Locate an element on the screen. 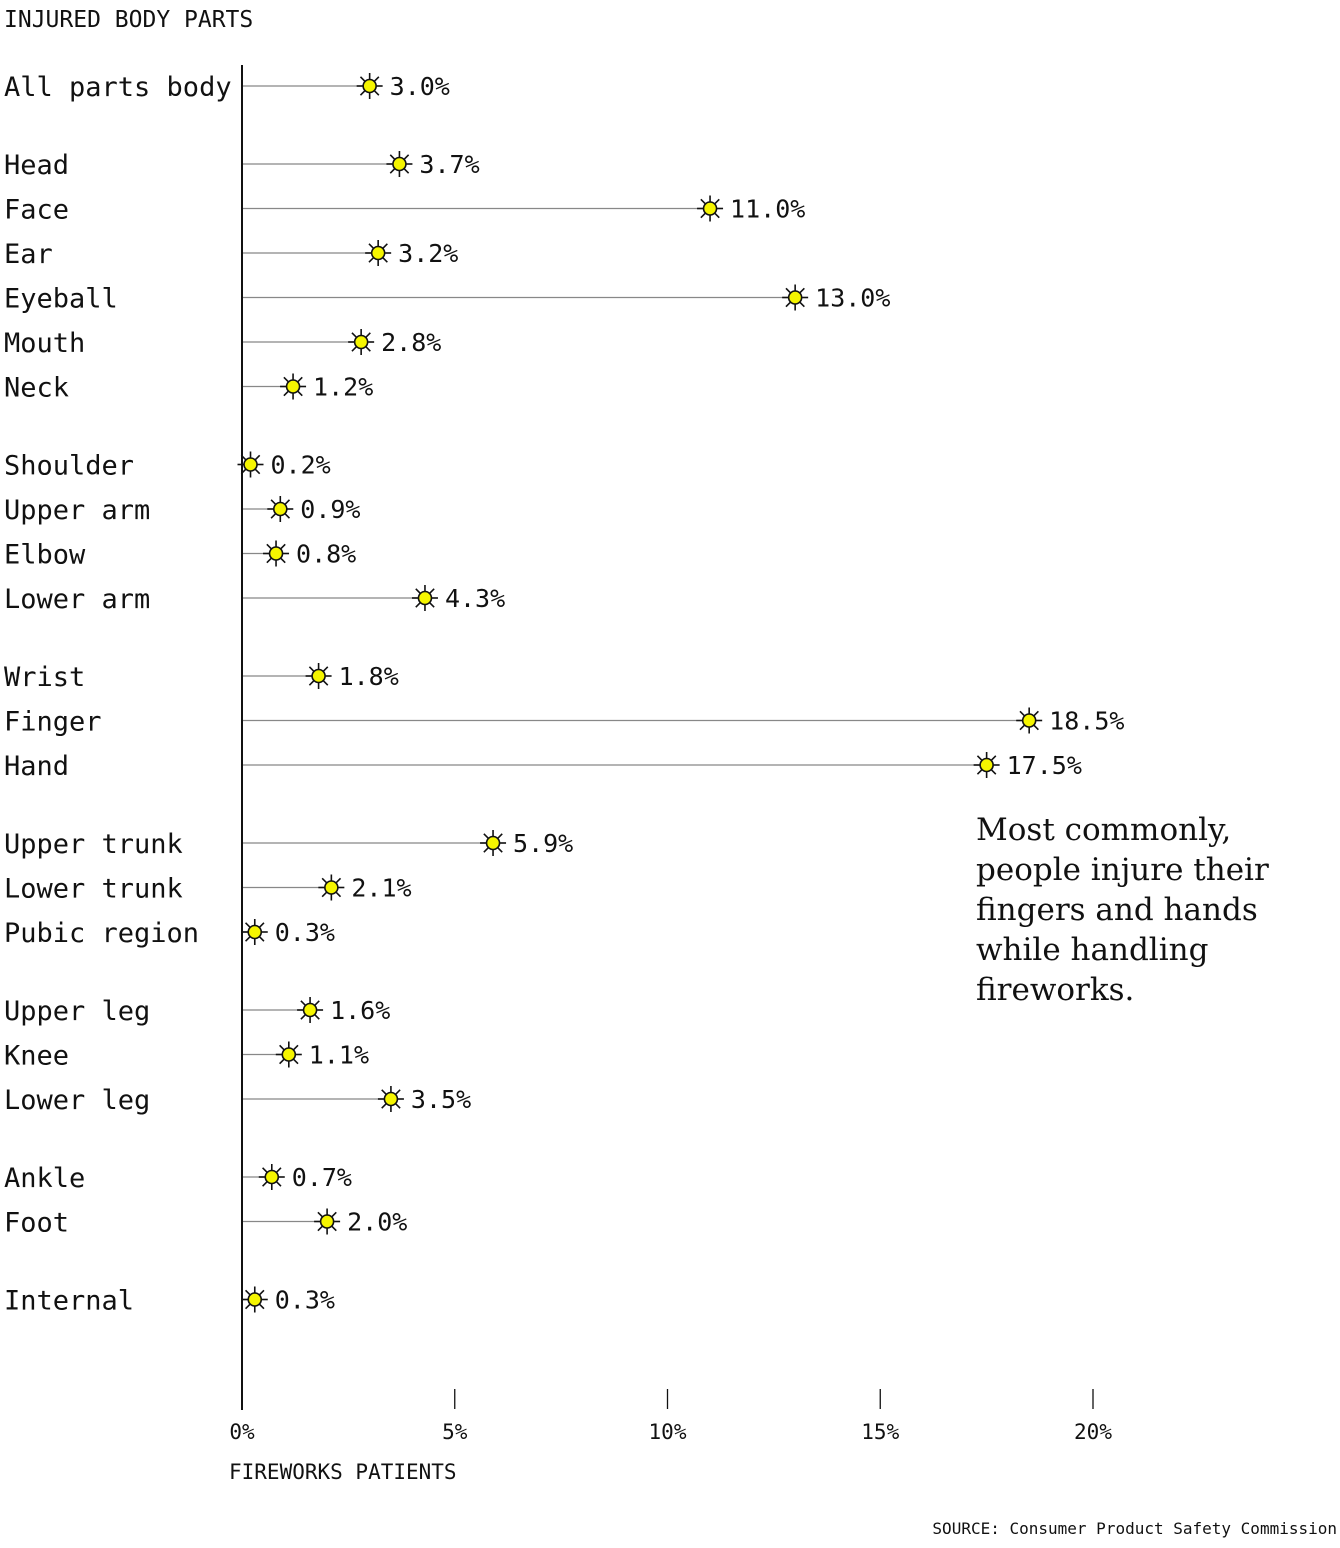 This screenshot has width=1340, height=1548. row-label: Neck is located at coordinates (36, 388).